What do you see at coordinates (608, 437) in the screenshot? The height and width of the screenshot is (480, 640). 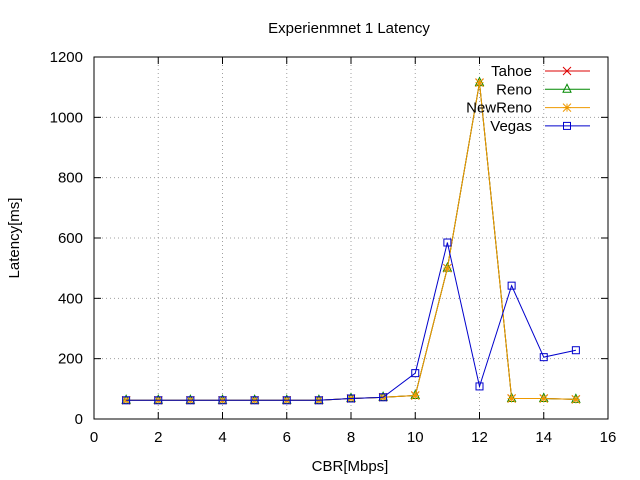 I see `x-tick-label: 16` at bounding box center [608, 437].